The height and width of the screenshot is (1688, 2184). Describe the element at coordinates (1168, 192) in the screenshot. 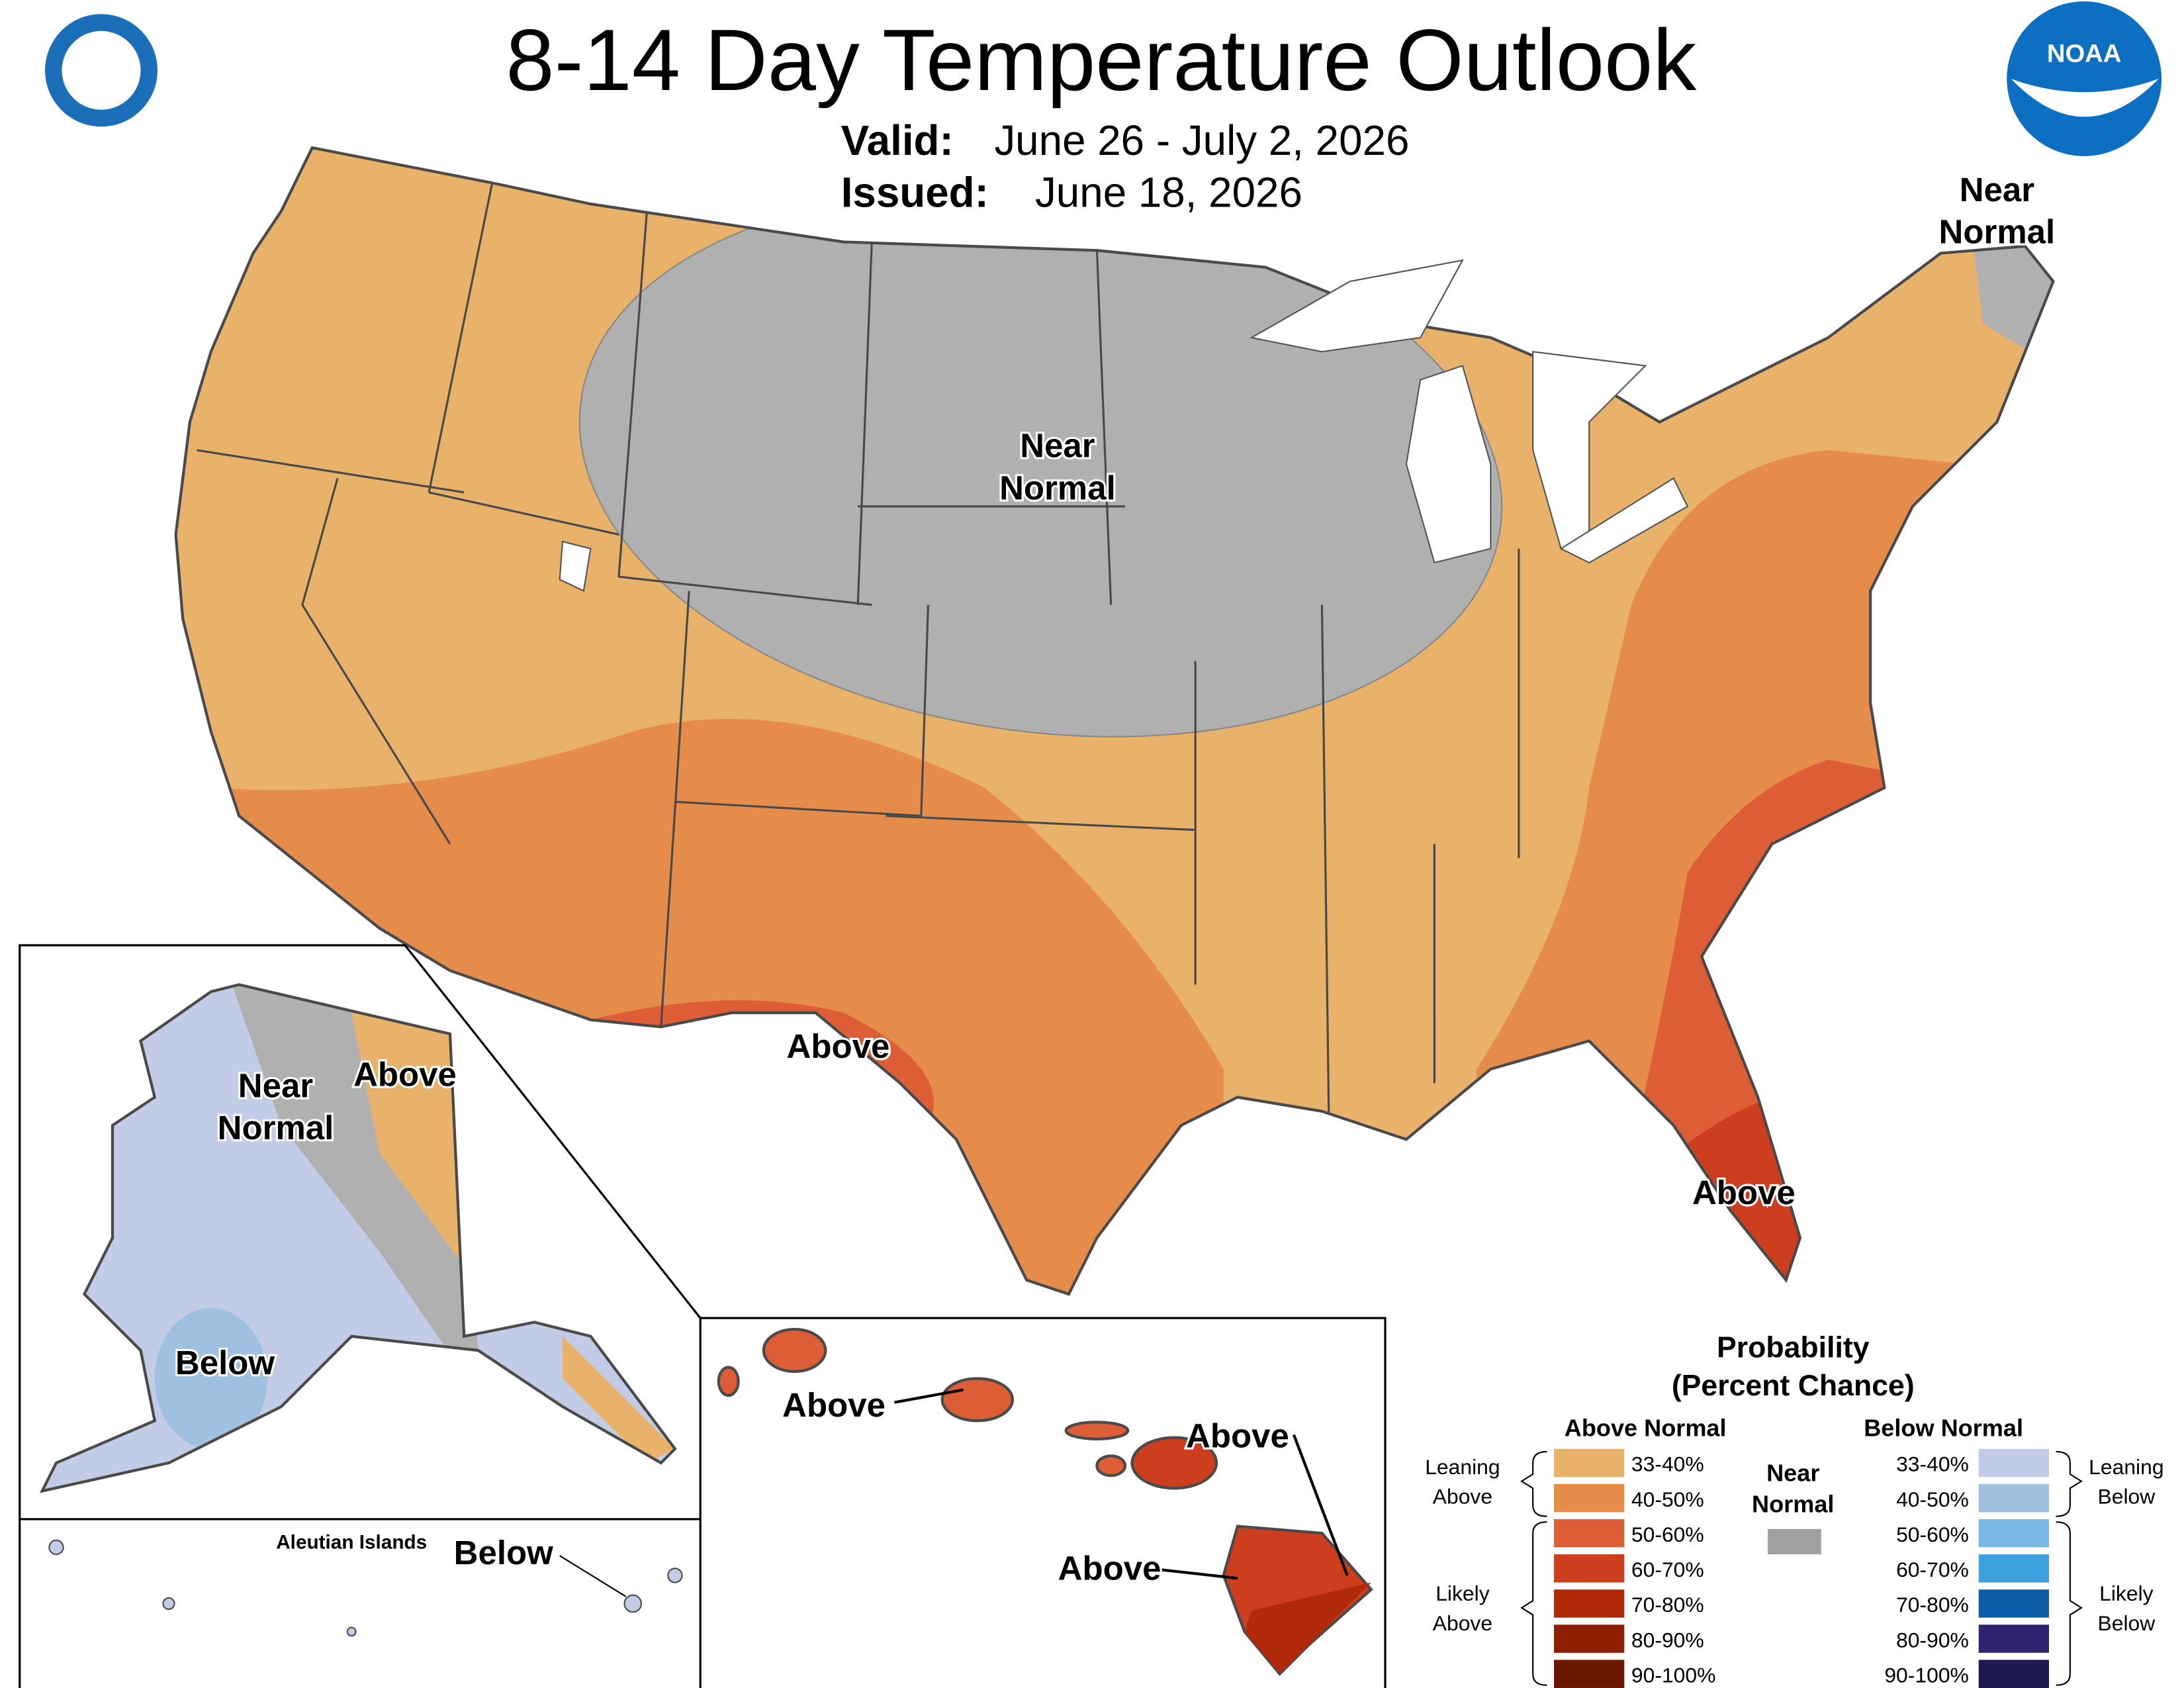

I see `issued-value: June 18, 2026` at that location.